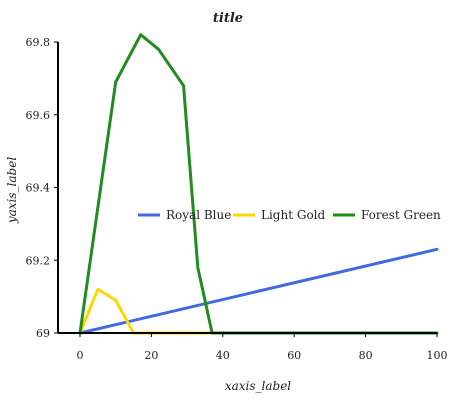 This screenshot has width=457, height=400. I want to click on chart-title: title, so click(228, 18).